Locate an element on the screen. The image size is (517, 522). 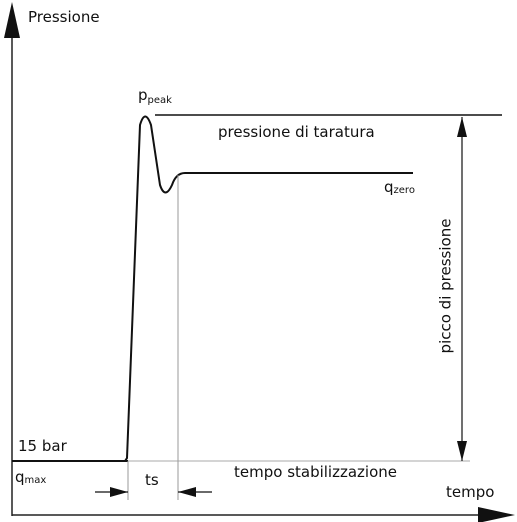
peak-label: picco di pressione is located at coordinates (446, 286).